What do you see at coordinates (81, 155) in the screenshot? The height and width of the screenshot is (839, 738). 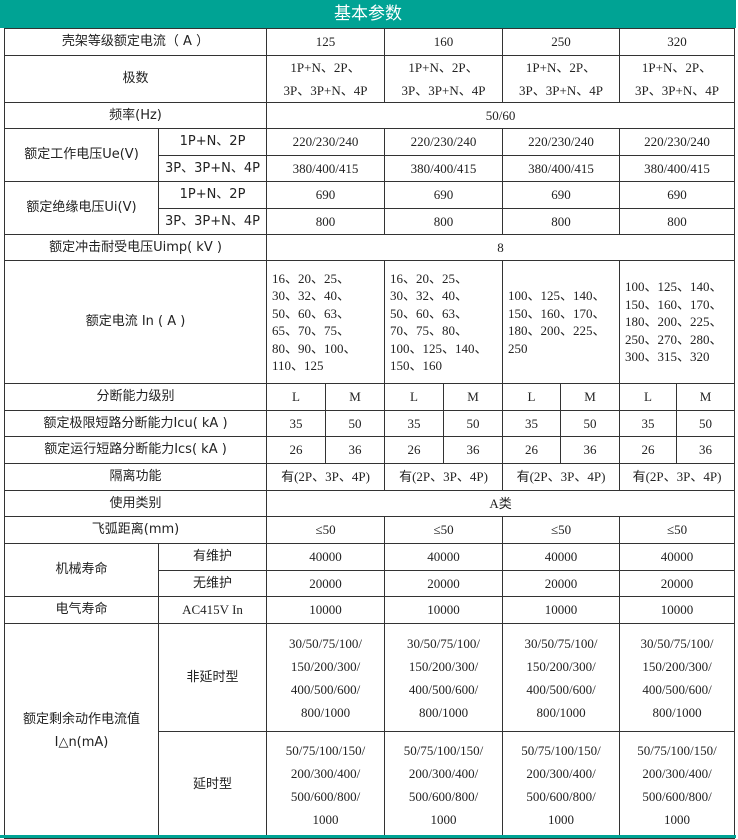 I see `row-label: 额定工作电压Ue(V)` at bounding box center [81, 155].